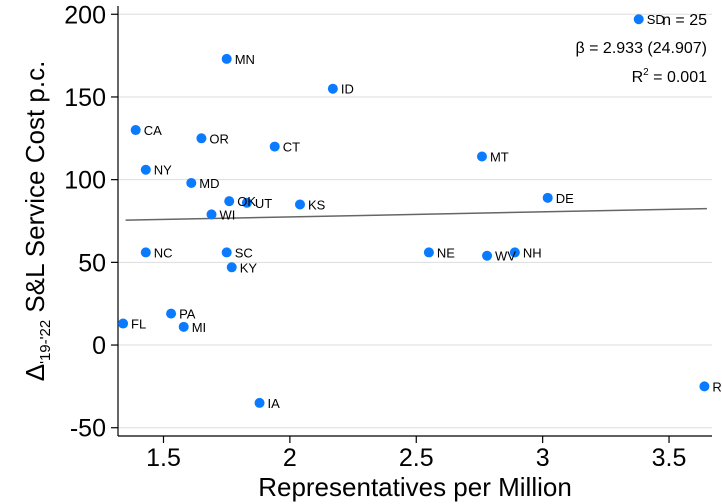  I want to click on data-point-label: SC, so click(244, 252).